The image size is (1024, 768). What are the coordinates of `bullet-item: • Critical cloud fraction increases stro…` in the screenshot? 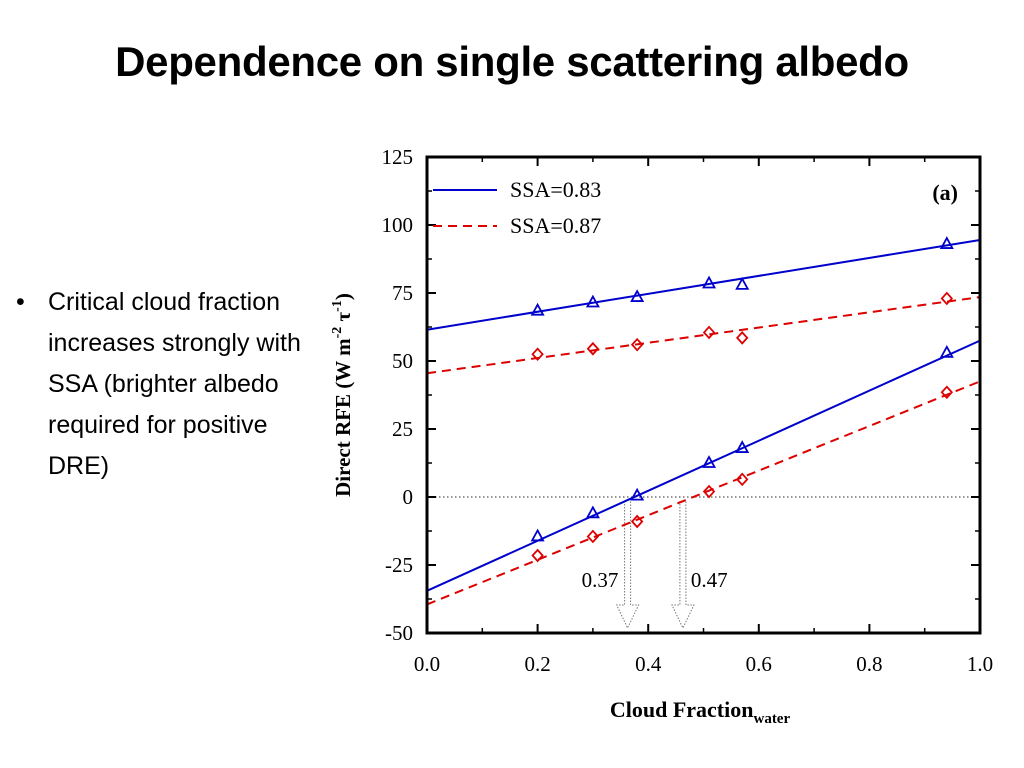 It's located at (164, 384).